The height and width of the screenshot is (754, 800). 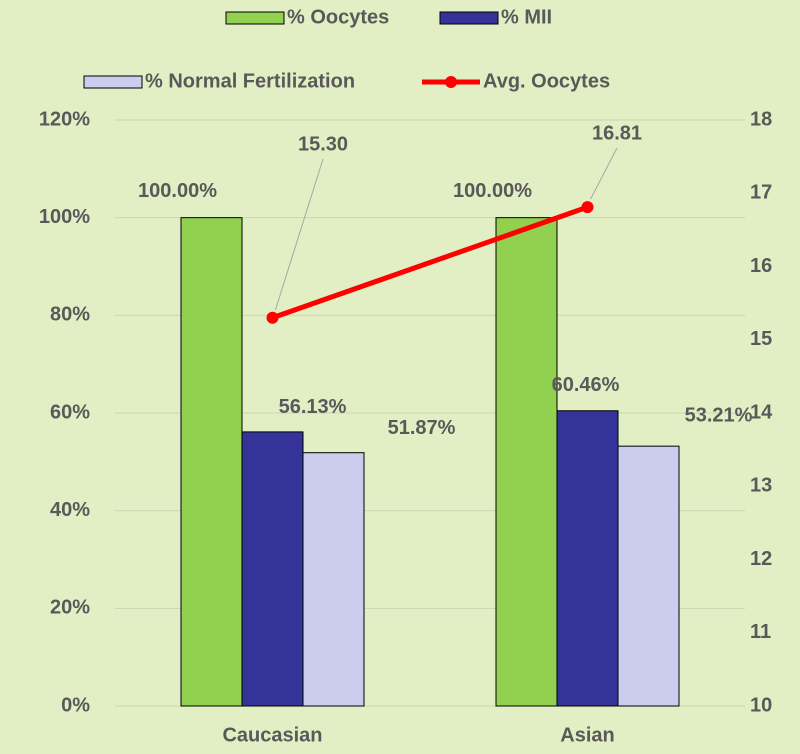 What do you see at coordinates (761, 339) in the screenshot?
I see `y2-tick-label: 15` at bounding box center [761, 339].